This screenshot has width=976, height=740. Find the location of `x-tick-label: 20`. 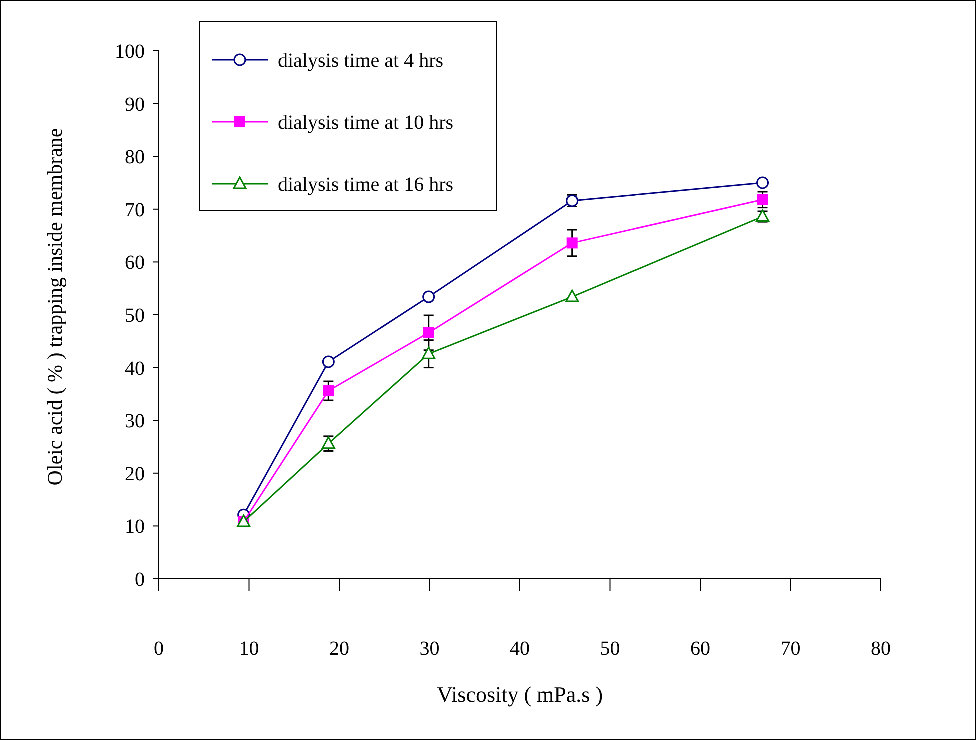

x-tick-label: 20 is located at coordinates (340, 649).